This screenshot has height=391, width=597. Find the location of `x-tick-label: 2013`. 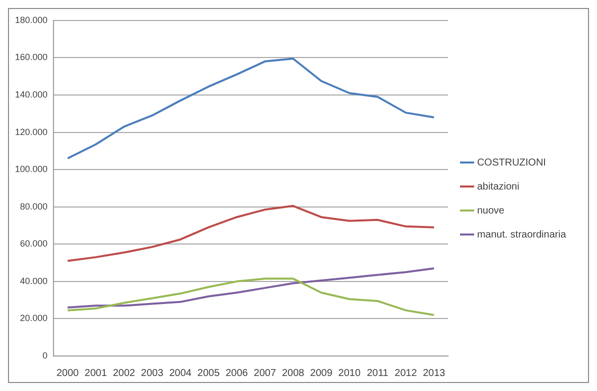

x-tick-label: 2013 is located at coordinates (434, 373).